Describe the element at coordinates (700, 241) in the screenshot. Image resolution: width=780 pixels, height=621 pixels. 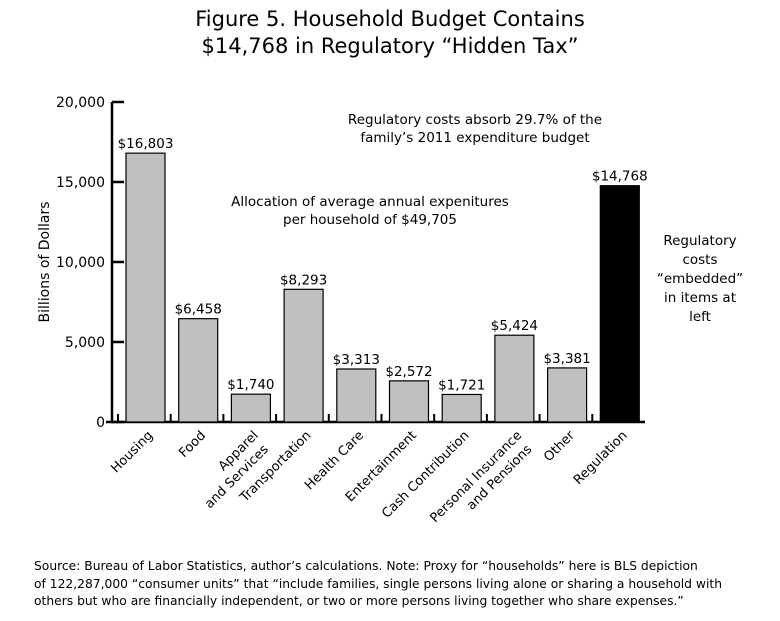
I see `annotation-line: Regulatory` at that location.